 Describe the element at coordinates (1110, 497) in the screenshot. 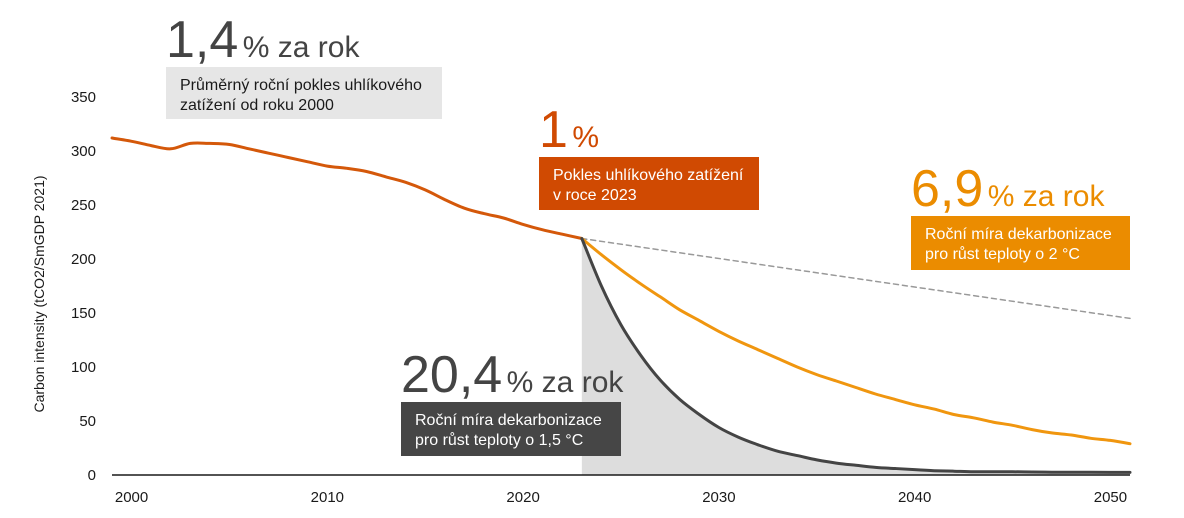

I see `x-tick-label: 2050` at that location.